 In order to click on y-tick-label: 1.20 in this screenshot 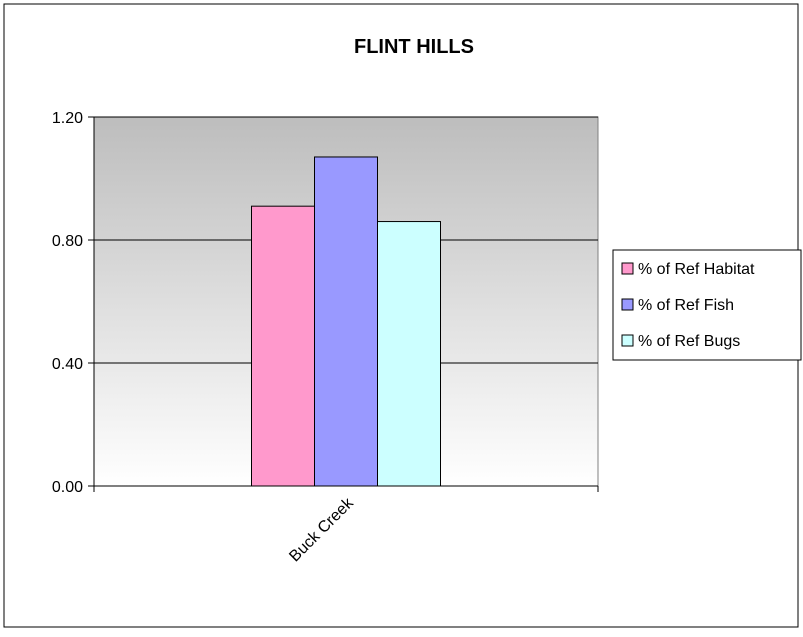, I will do `click(67, 118)`.